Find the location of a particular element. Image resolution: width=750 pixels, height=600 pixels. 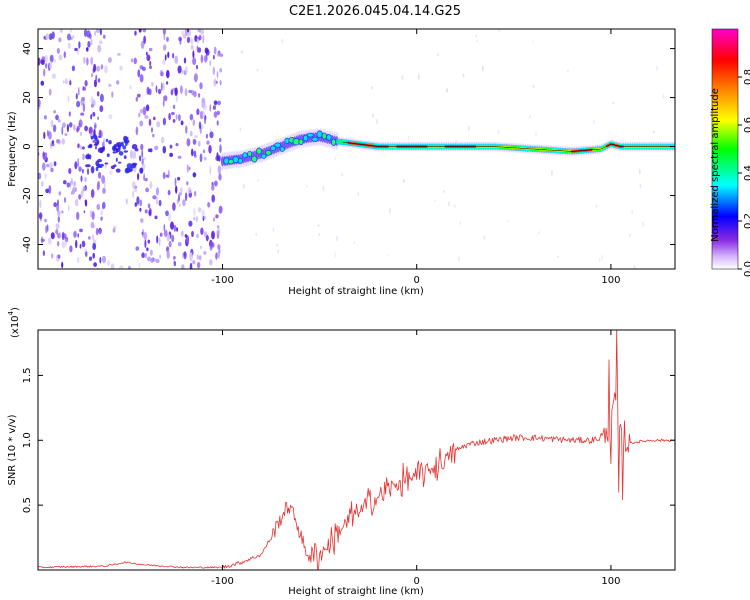

colorbar-tick-label: 0.4 is located at coordinates (746, 173).